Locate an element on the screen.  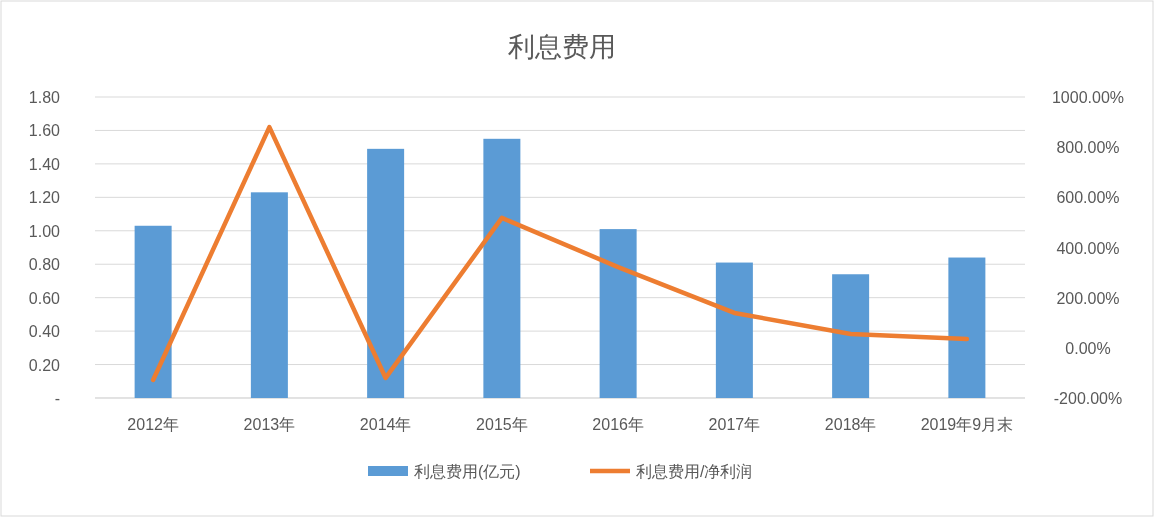
y-tick-label: 0.20 is located at coordinates (44, 365).